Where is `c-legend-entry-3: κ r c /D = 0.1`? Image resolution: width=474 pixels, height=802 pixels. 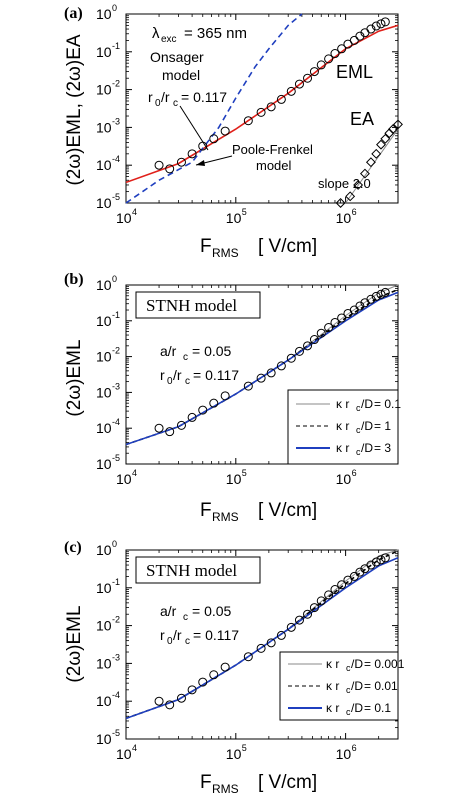 c-legend-entry-3: κ r c /D = 0.1 is located at coordinates (358, 709).